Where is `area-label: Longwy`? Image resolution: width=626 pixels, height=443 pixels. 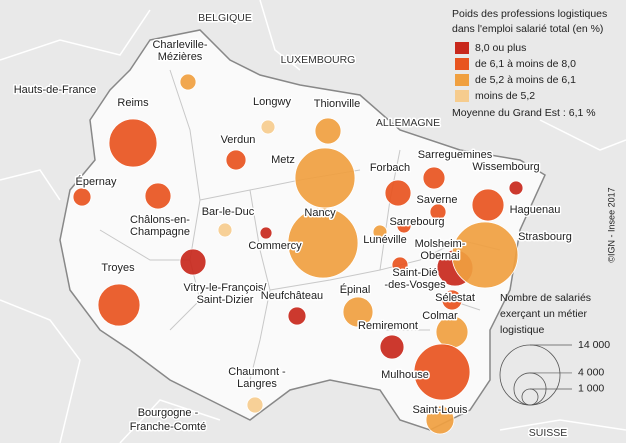
area-label: Longwy is located at coordinates (272, 102).